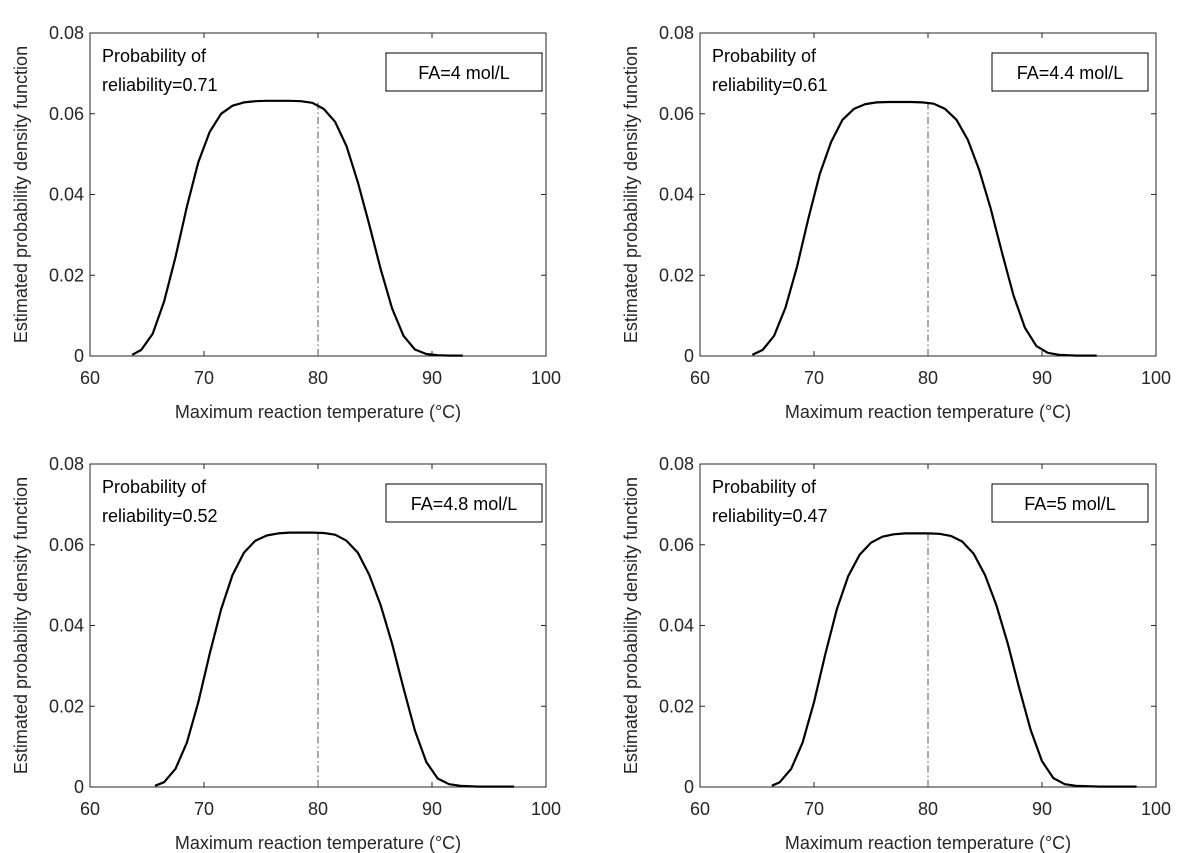 This screenshot has width=1177, height=853. I want to click on reliability-annotation: reliability=0.61, so click(770, 85).